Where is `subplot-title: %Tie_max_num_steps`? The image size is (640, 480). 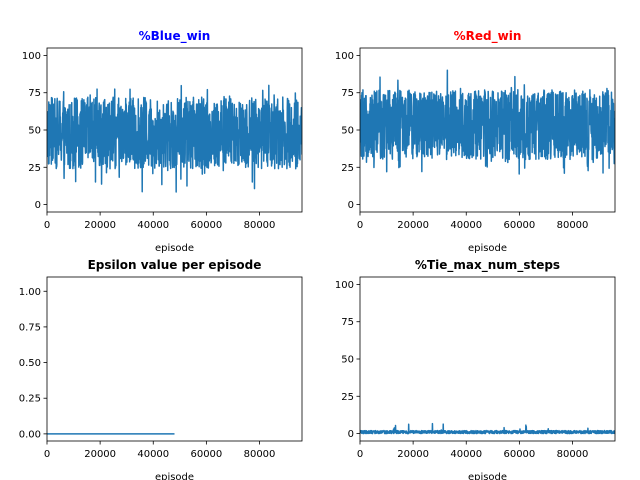 subplot-title: %Tie_max_num_steps is located at coordinates (487, 265).